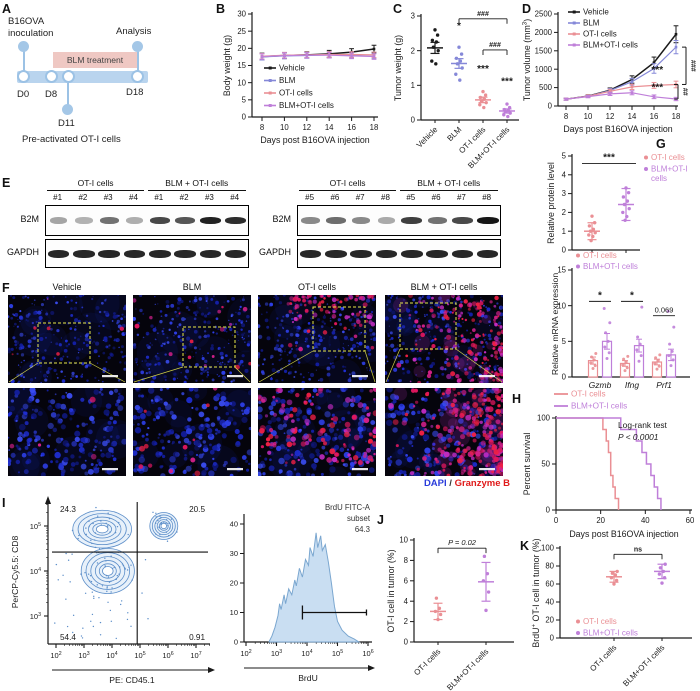 Image resolution: width=700 pixels, height=691 pixels. Describe the element at coordinates (367, 653) in the screenshot. I see `svg-text: 10⁶` at that location.